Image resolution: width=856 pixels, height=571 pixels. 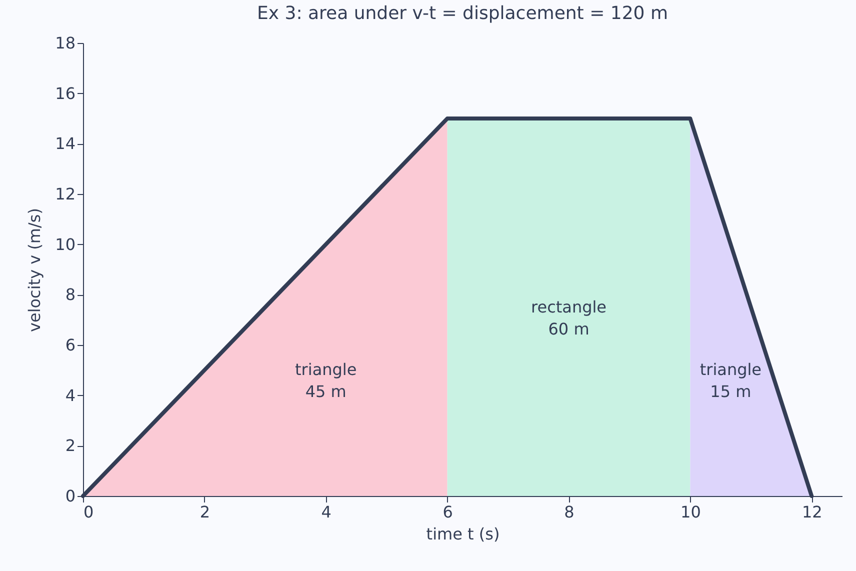 I want to click on y-tick-label: 0, so click(x=70, y=496).